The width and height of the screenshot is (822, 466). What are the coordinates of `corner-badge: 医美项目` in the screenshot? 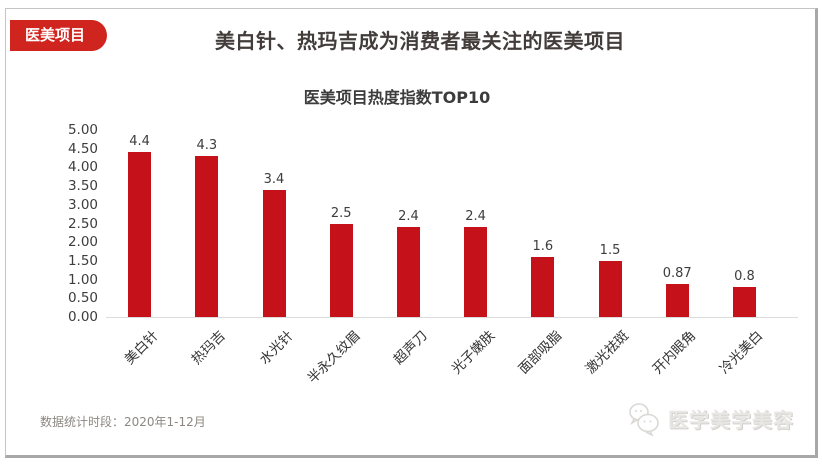 It's located at (59, 35).